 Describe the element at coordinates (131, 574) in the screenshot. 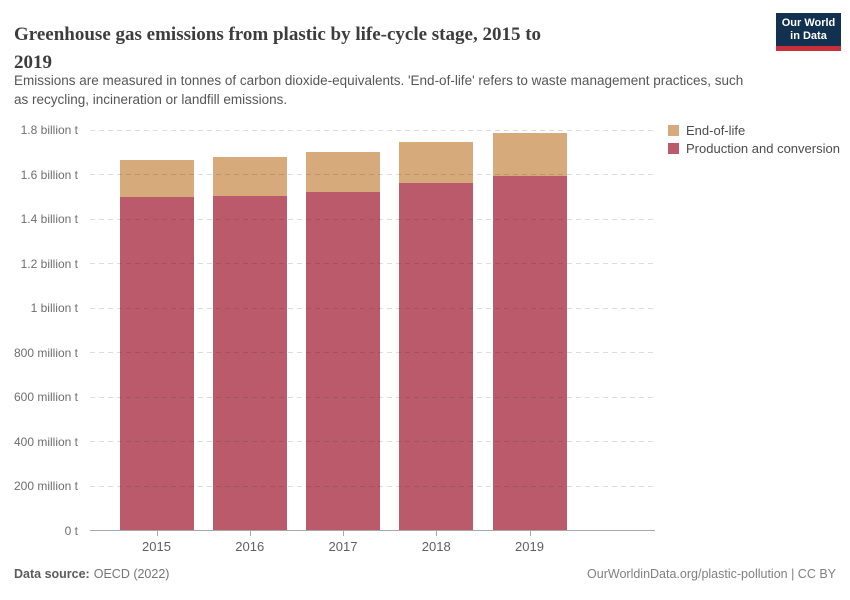

I see `data-source-value: OECD (2022)` at that location.